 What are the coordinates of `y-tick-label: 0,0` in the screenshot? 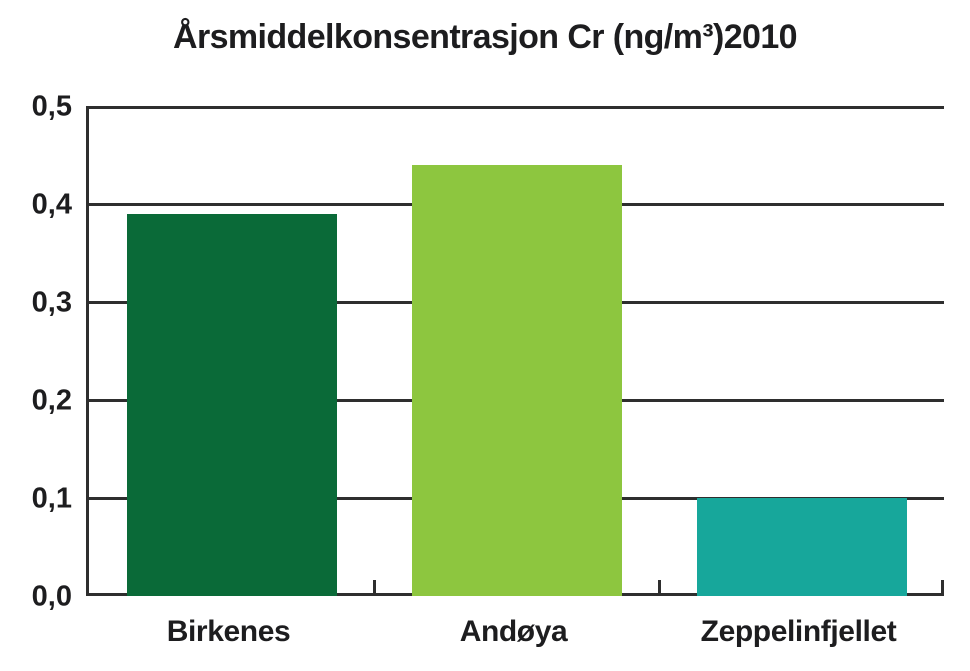 It's located at (51, 596).